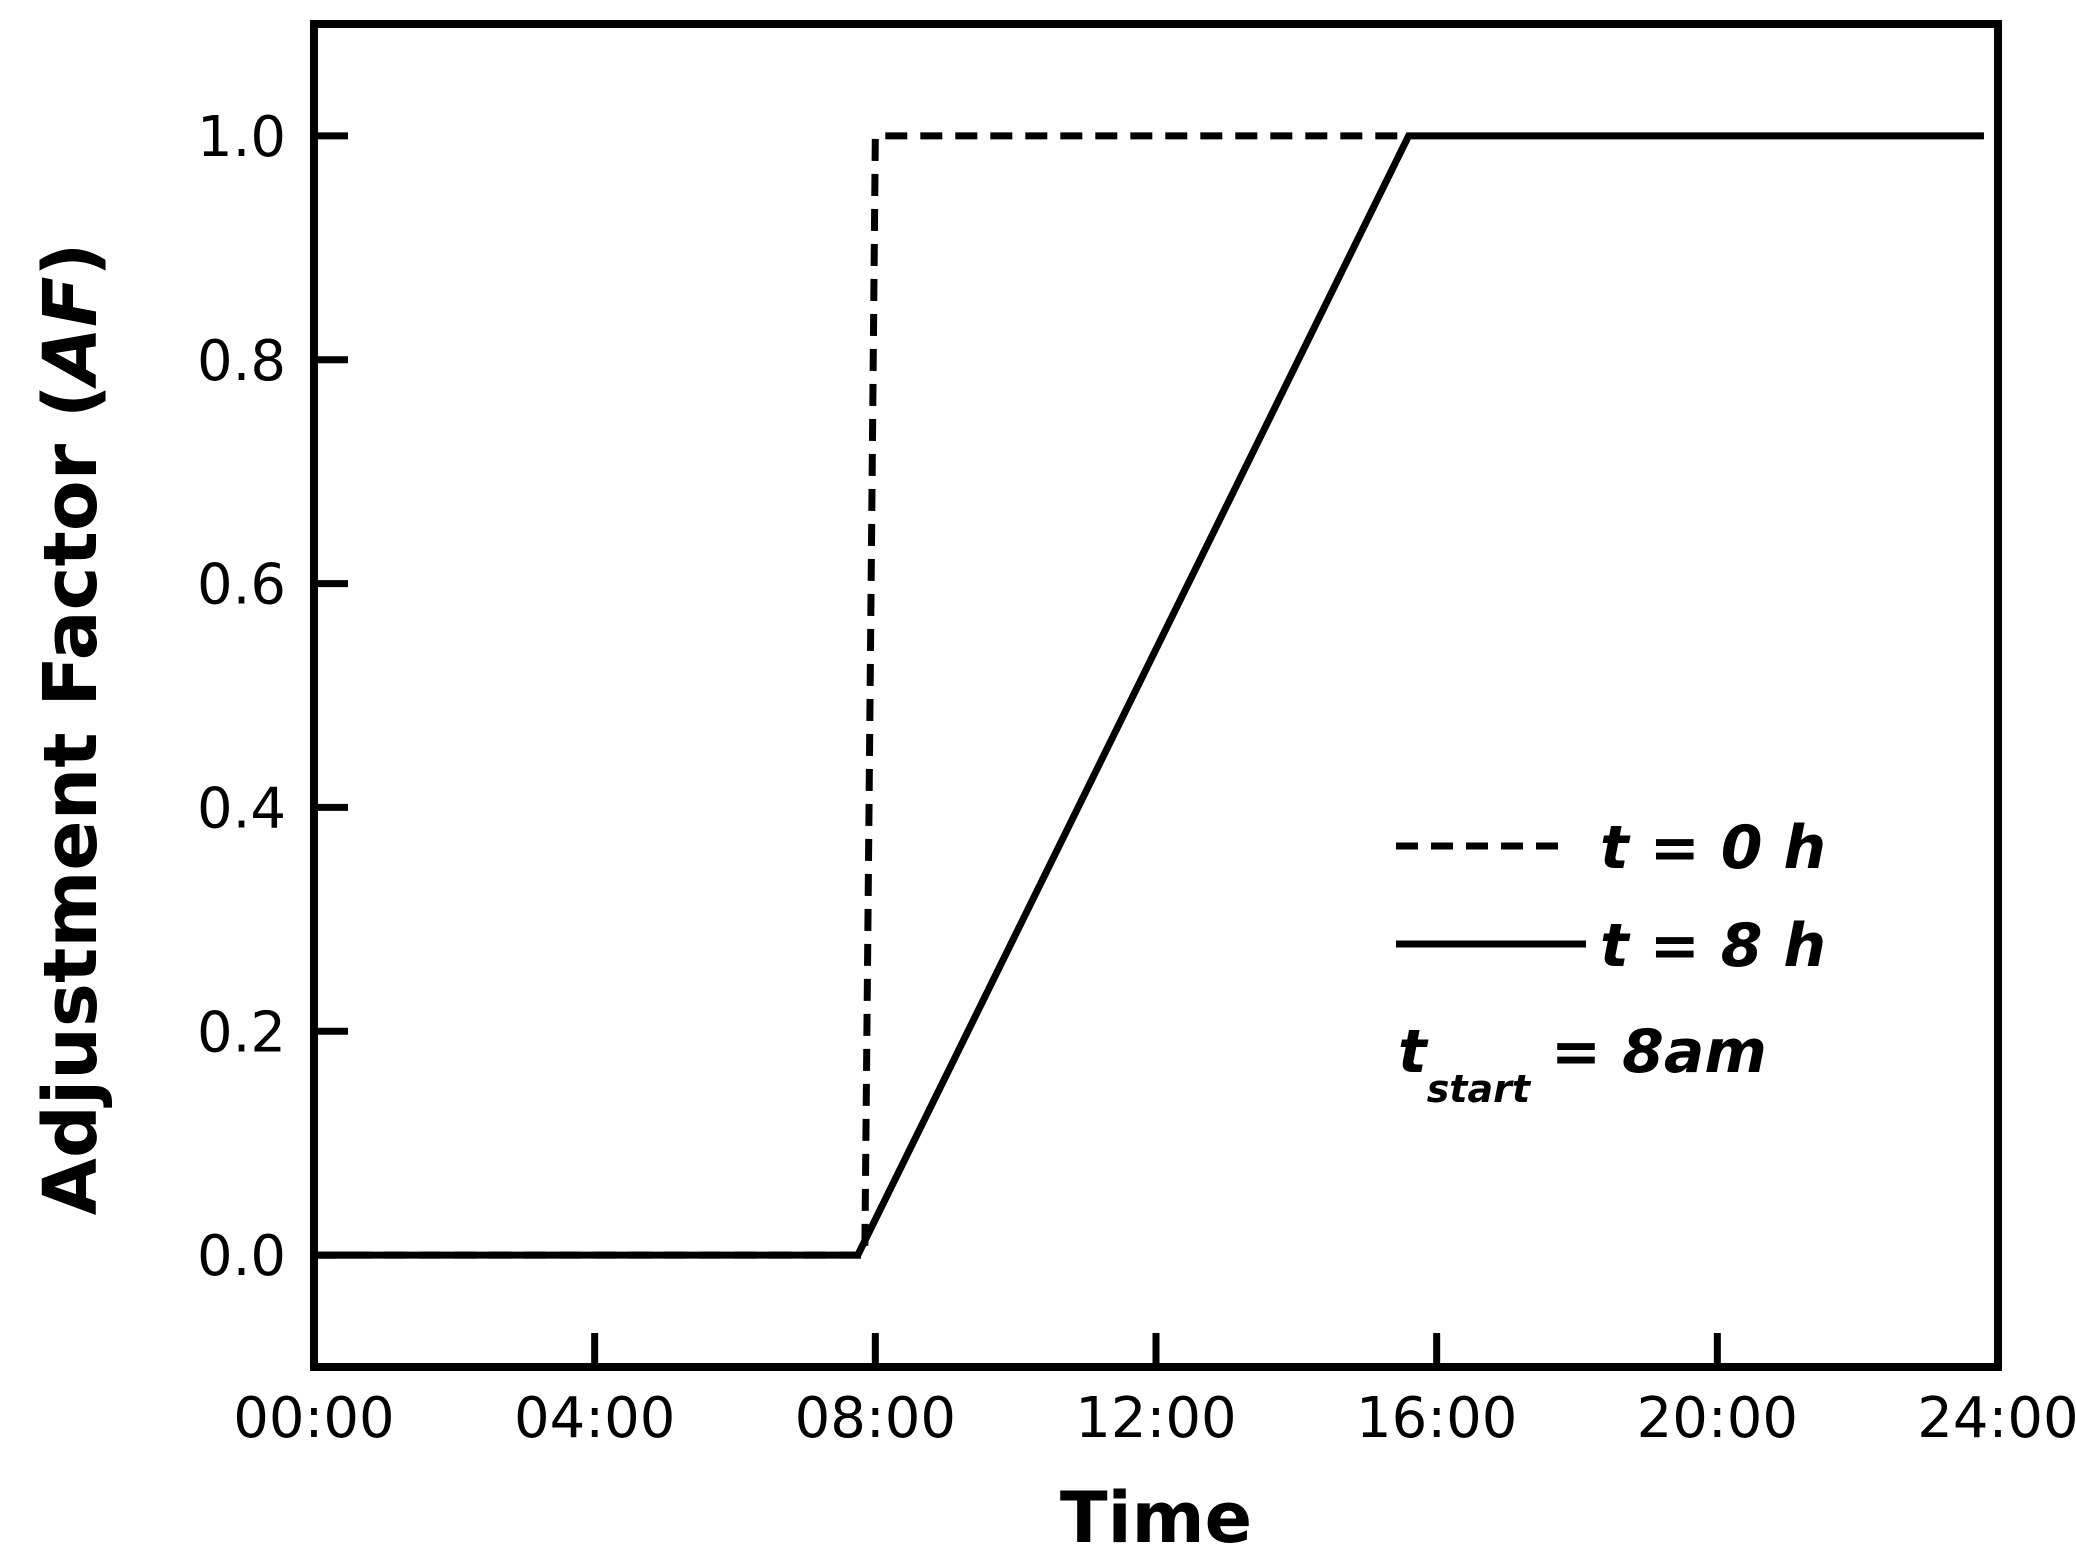  I want to click on x-tick-label-1: 04:00, so click(594, 1418).